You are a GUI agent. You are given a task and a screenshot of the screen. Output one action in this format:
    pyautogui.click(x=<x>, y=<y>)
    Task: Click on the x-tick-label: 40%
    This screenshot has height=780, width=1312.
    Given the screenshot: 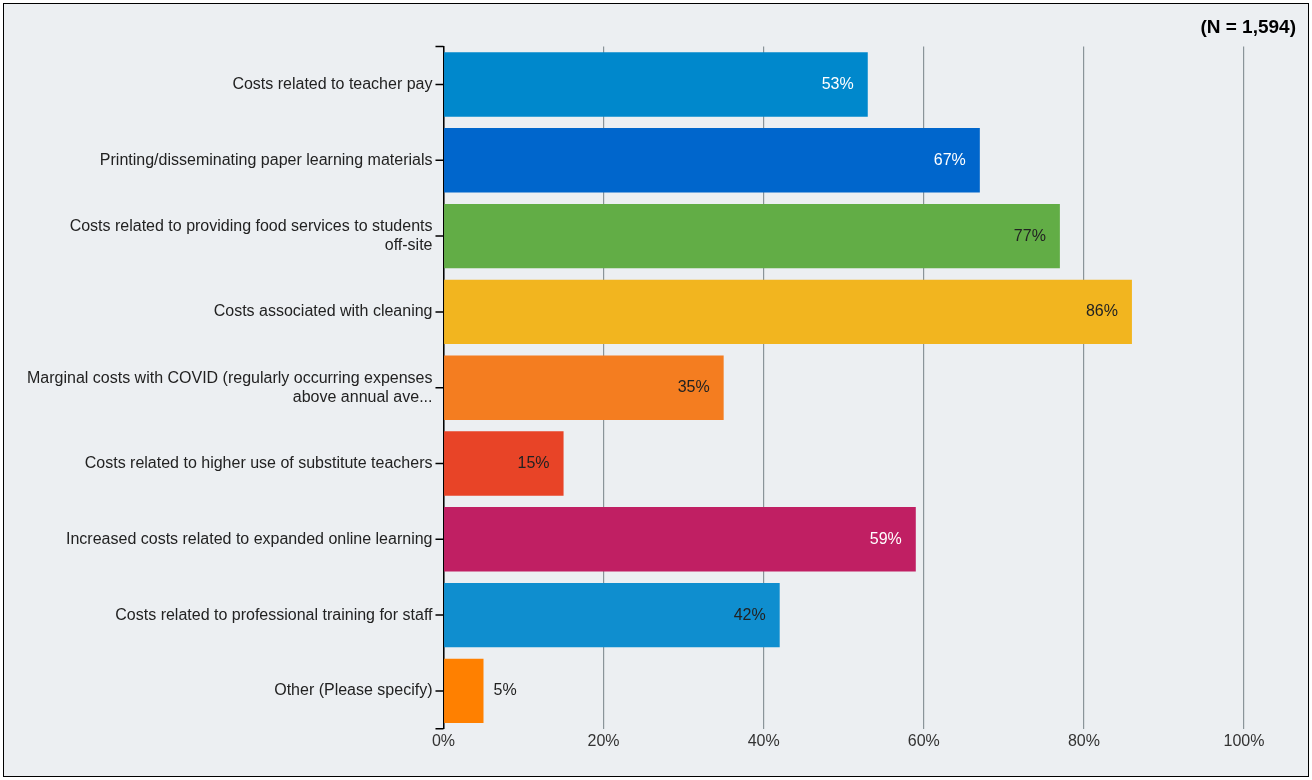 What is the action you would take?
    pyautogui.click(x=763, y=740)
    